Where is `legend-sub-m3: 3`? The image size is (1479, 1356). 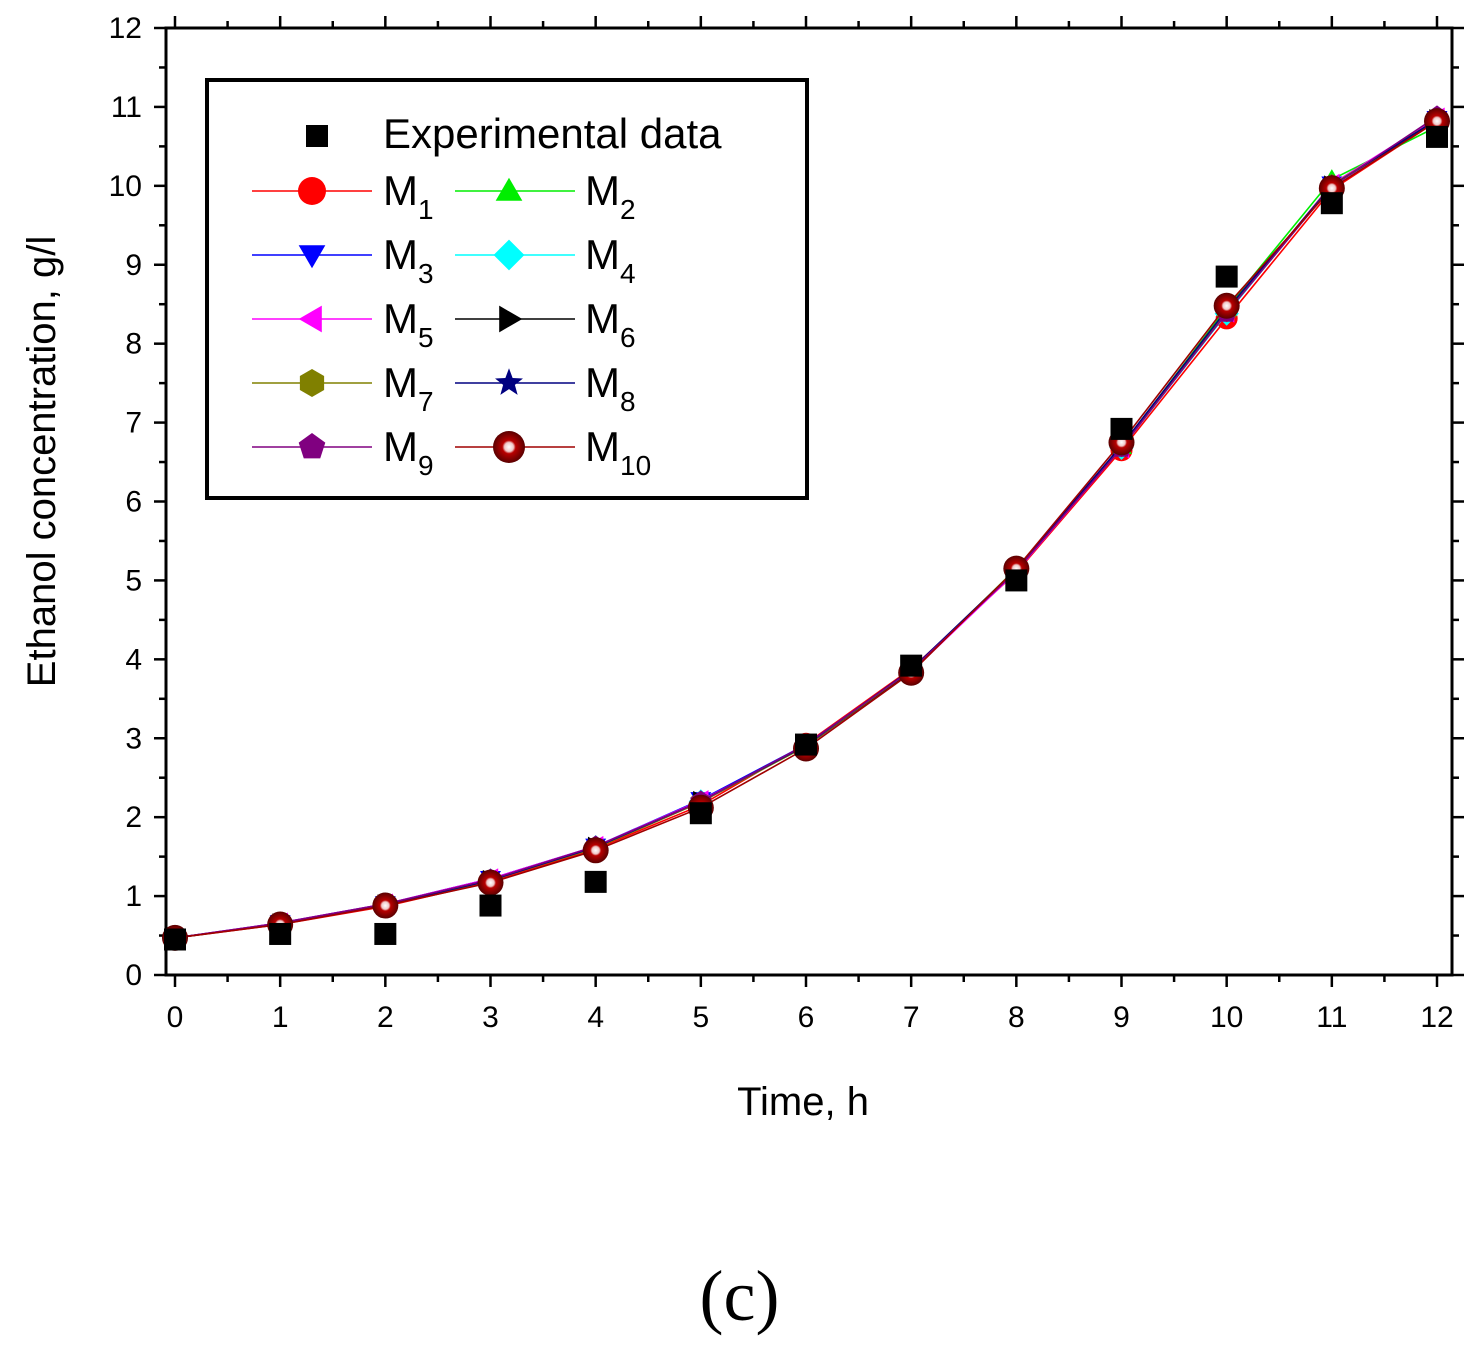
legend-sub-m3: 3 is located at coordinates (426, 273).